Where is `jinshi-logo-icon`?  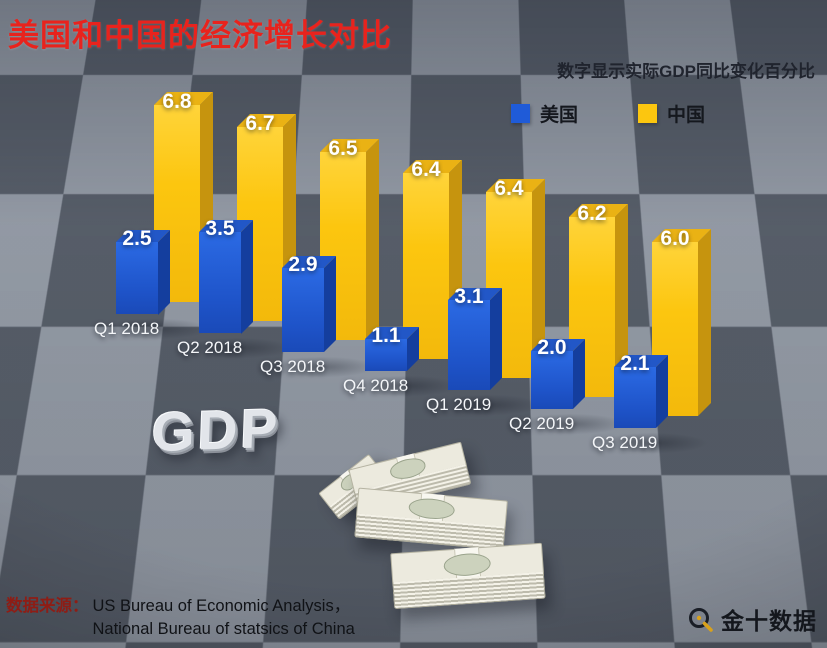
jinshi-logo-icon is located at coordinates (701, 619).